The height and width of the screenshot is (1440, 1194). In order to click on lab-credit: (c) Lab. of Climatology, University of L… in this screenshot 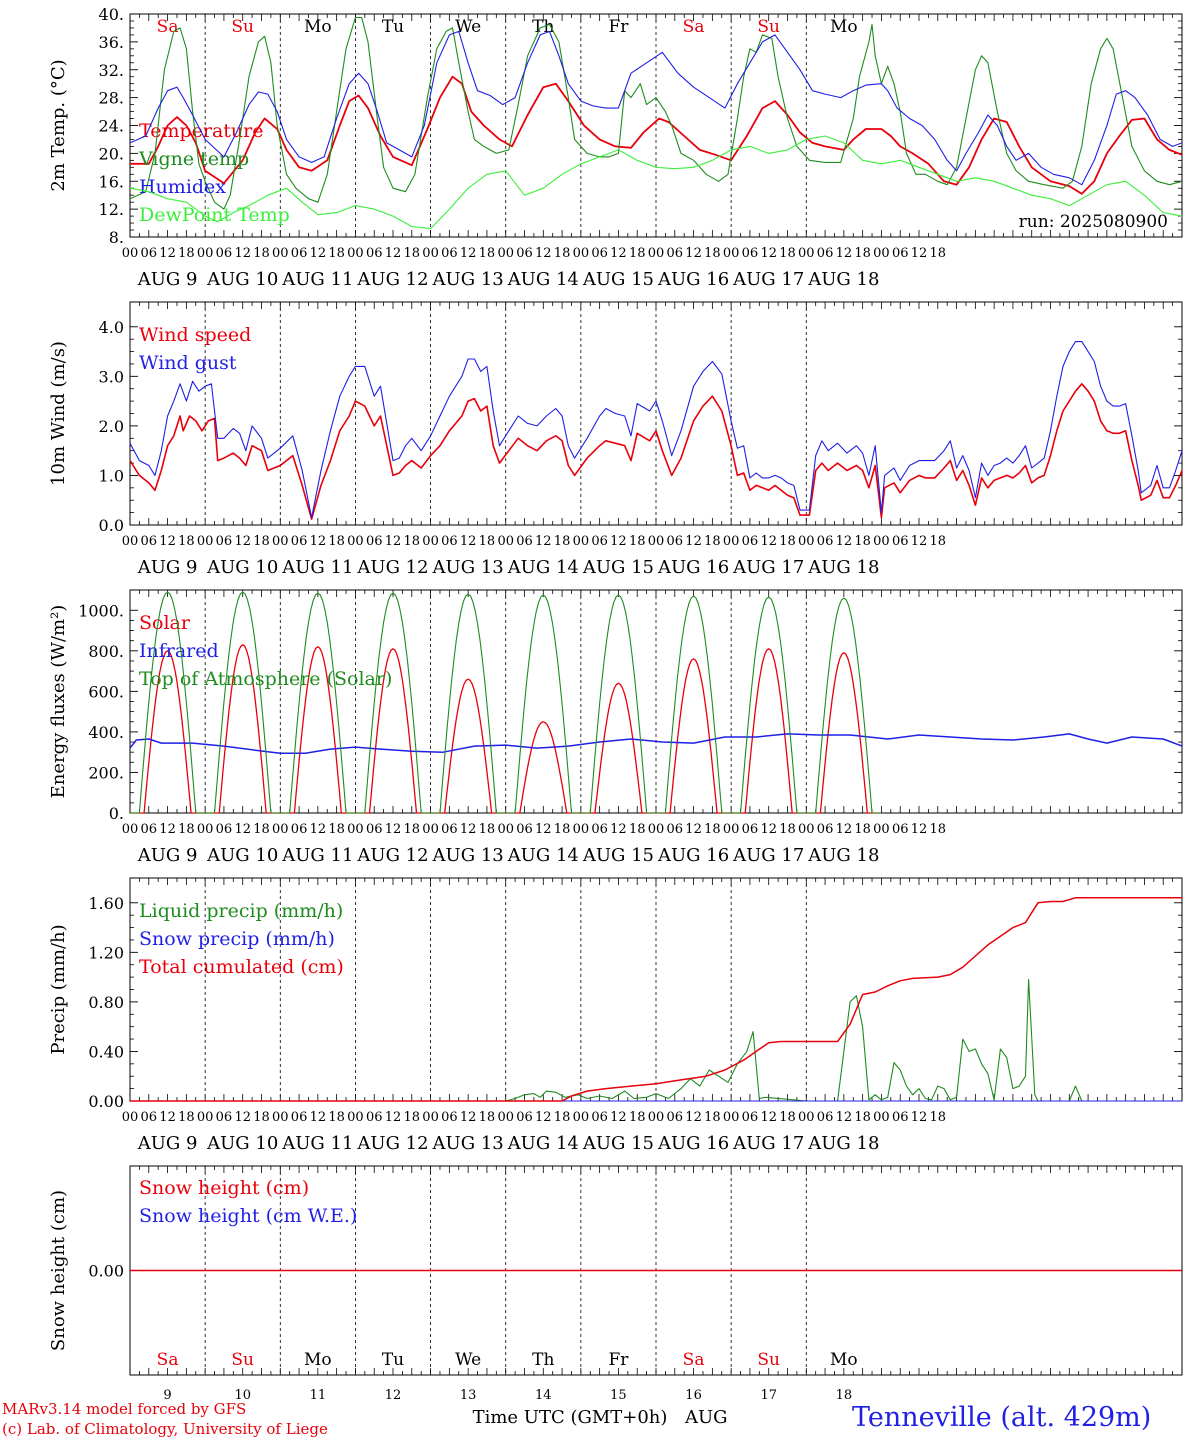, I will do `click(165, 1429)`.